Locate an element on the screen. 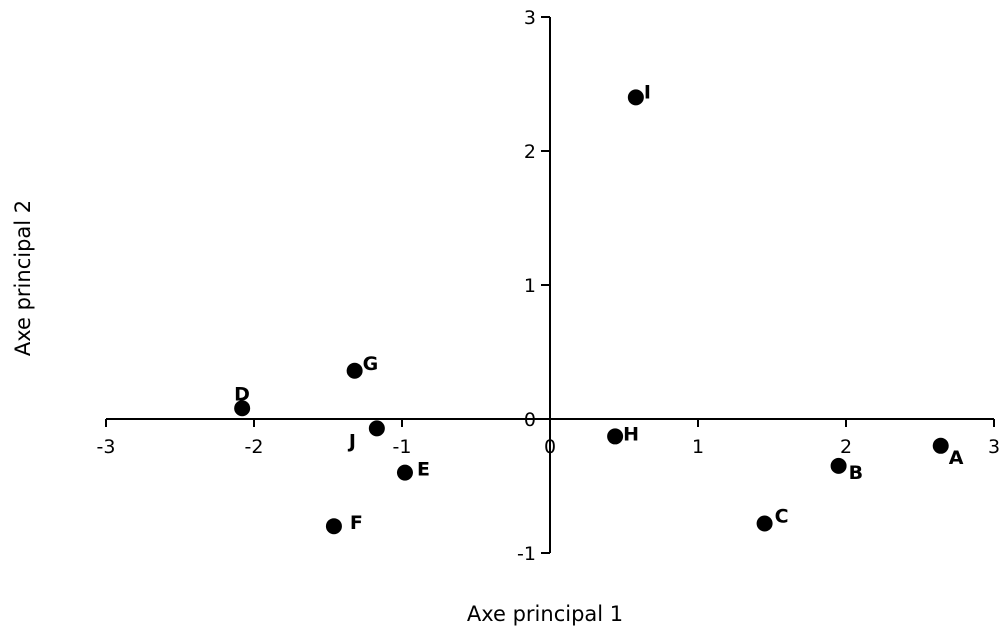  y-tick-label: 2 is located at coordinates (530, 152).